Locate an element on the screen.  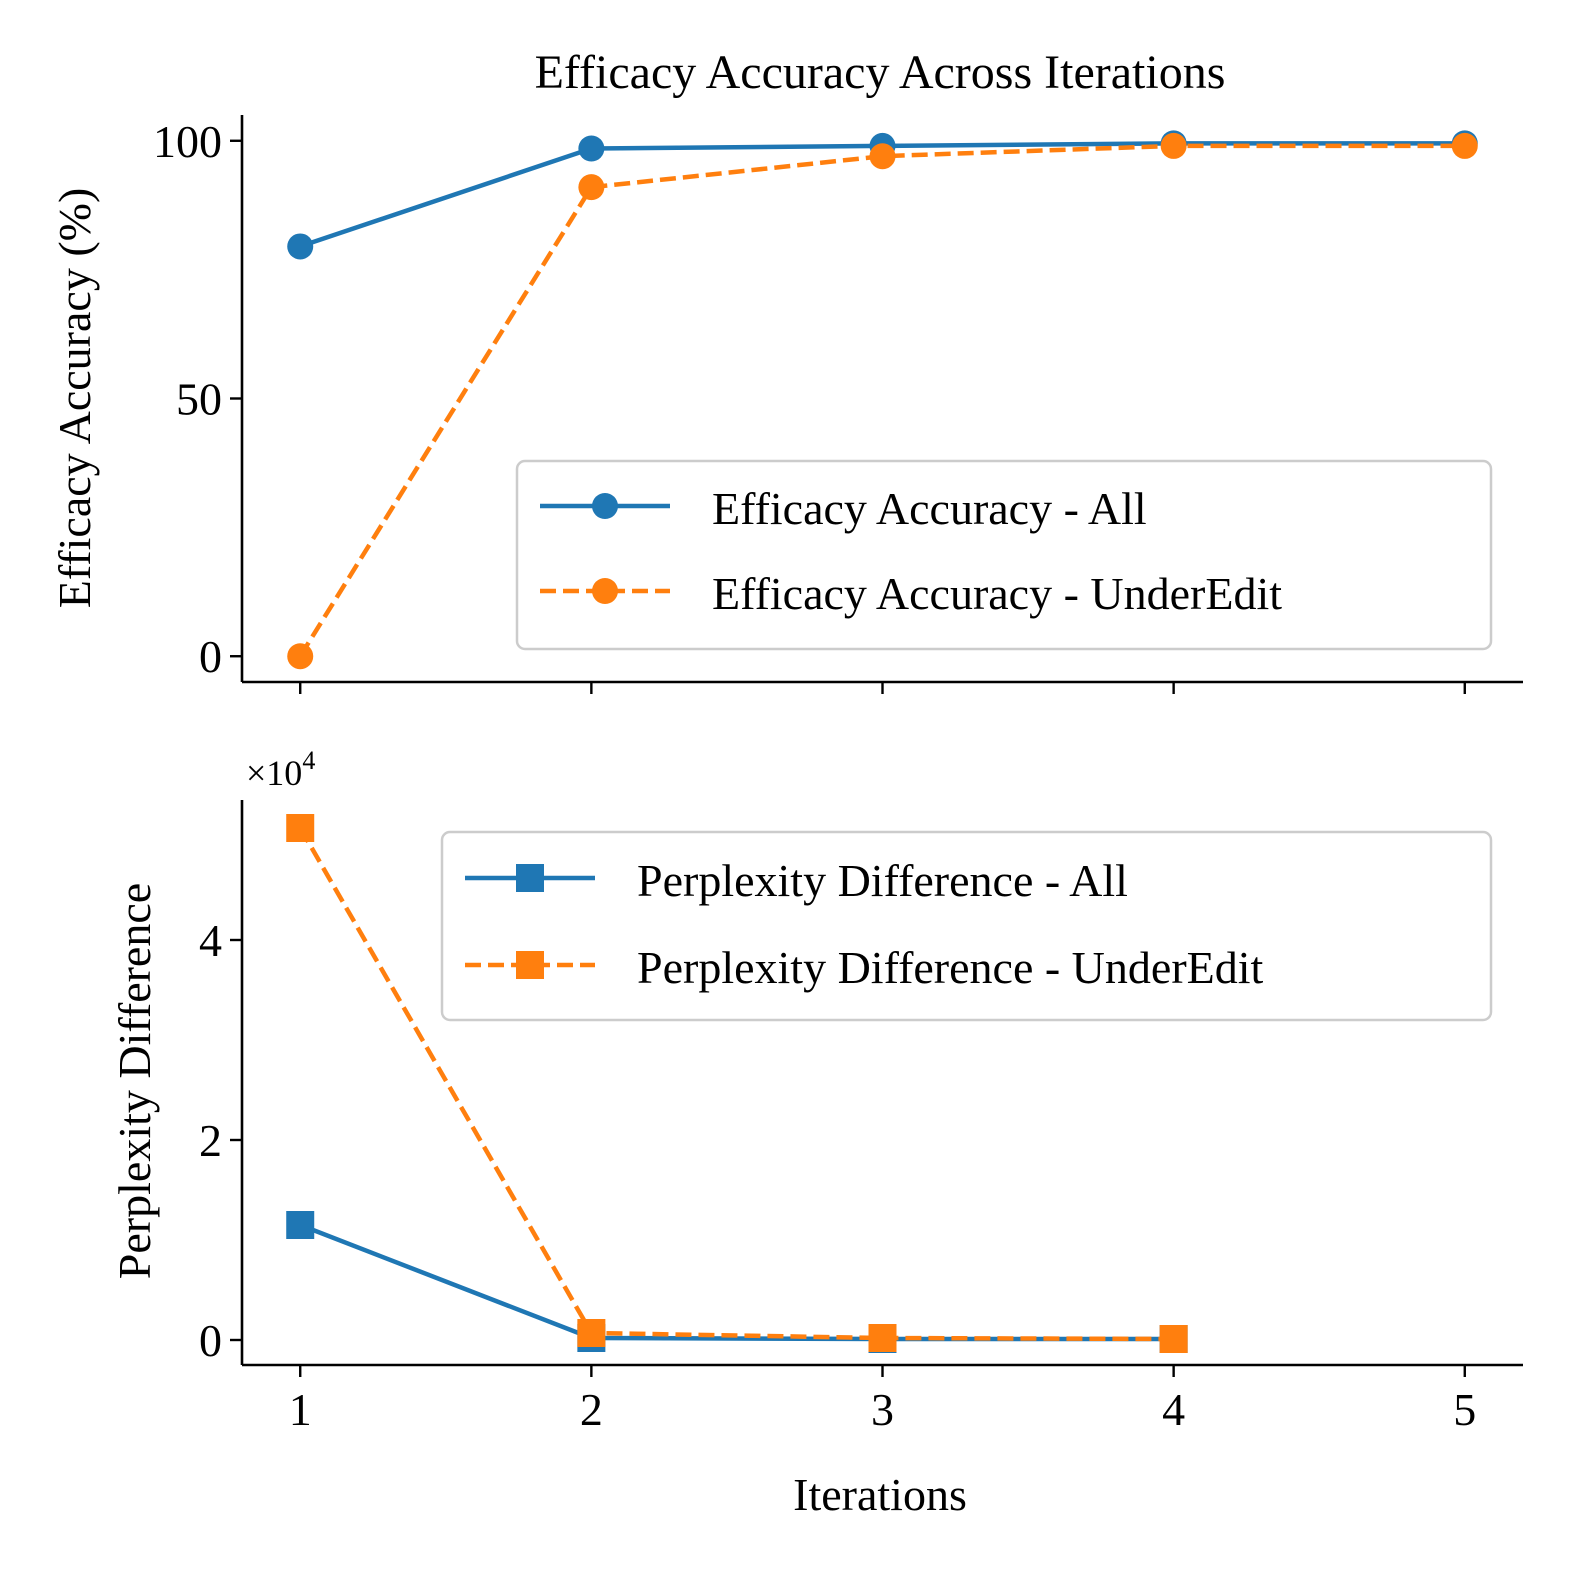
legend-marker-efficacy-underedit is located at coordinates (605, 591).